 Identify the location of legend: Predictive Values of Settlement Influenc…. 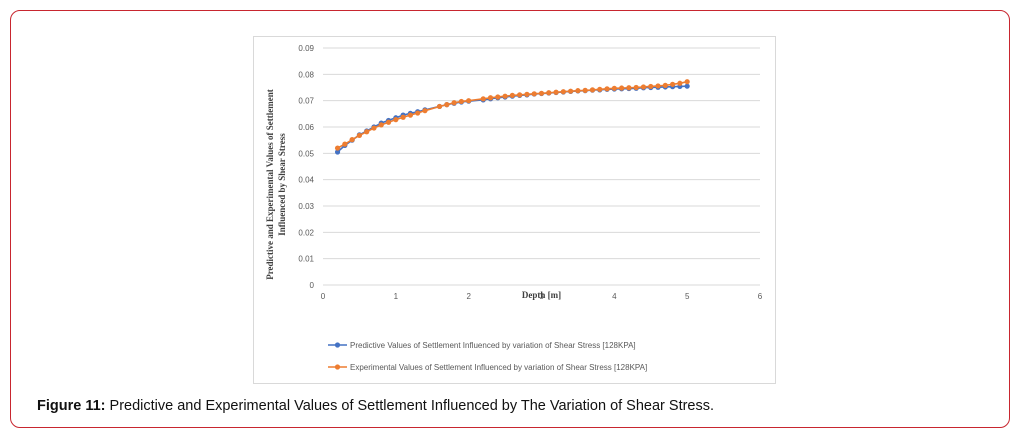
(487, 356).